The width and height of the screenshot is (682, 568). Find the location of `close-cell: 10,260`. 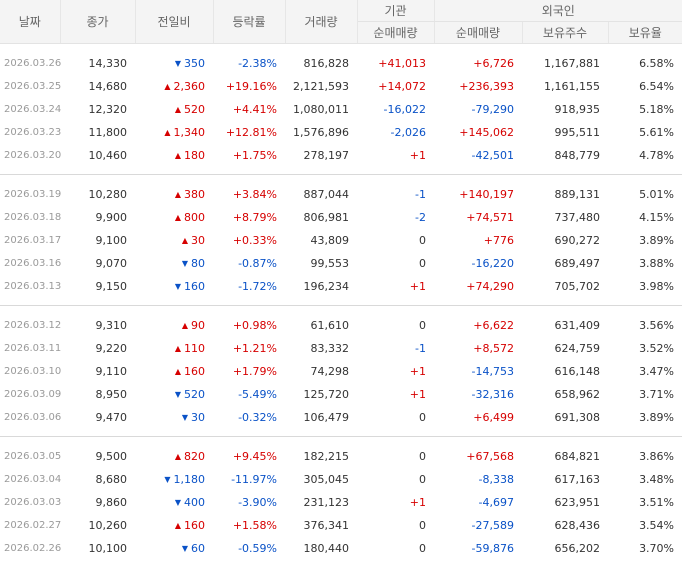

close-cell: 10,260 is located at coordinates (108, 525).